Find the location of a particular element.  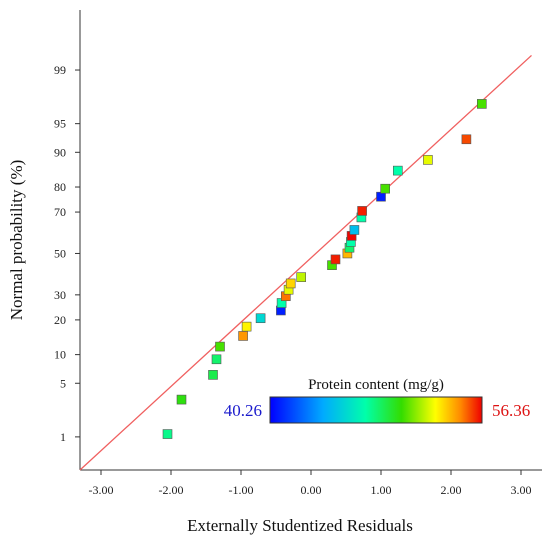

y-tick-label: 20 is located at coordinates (60, 320).